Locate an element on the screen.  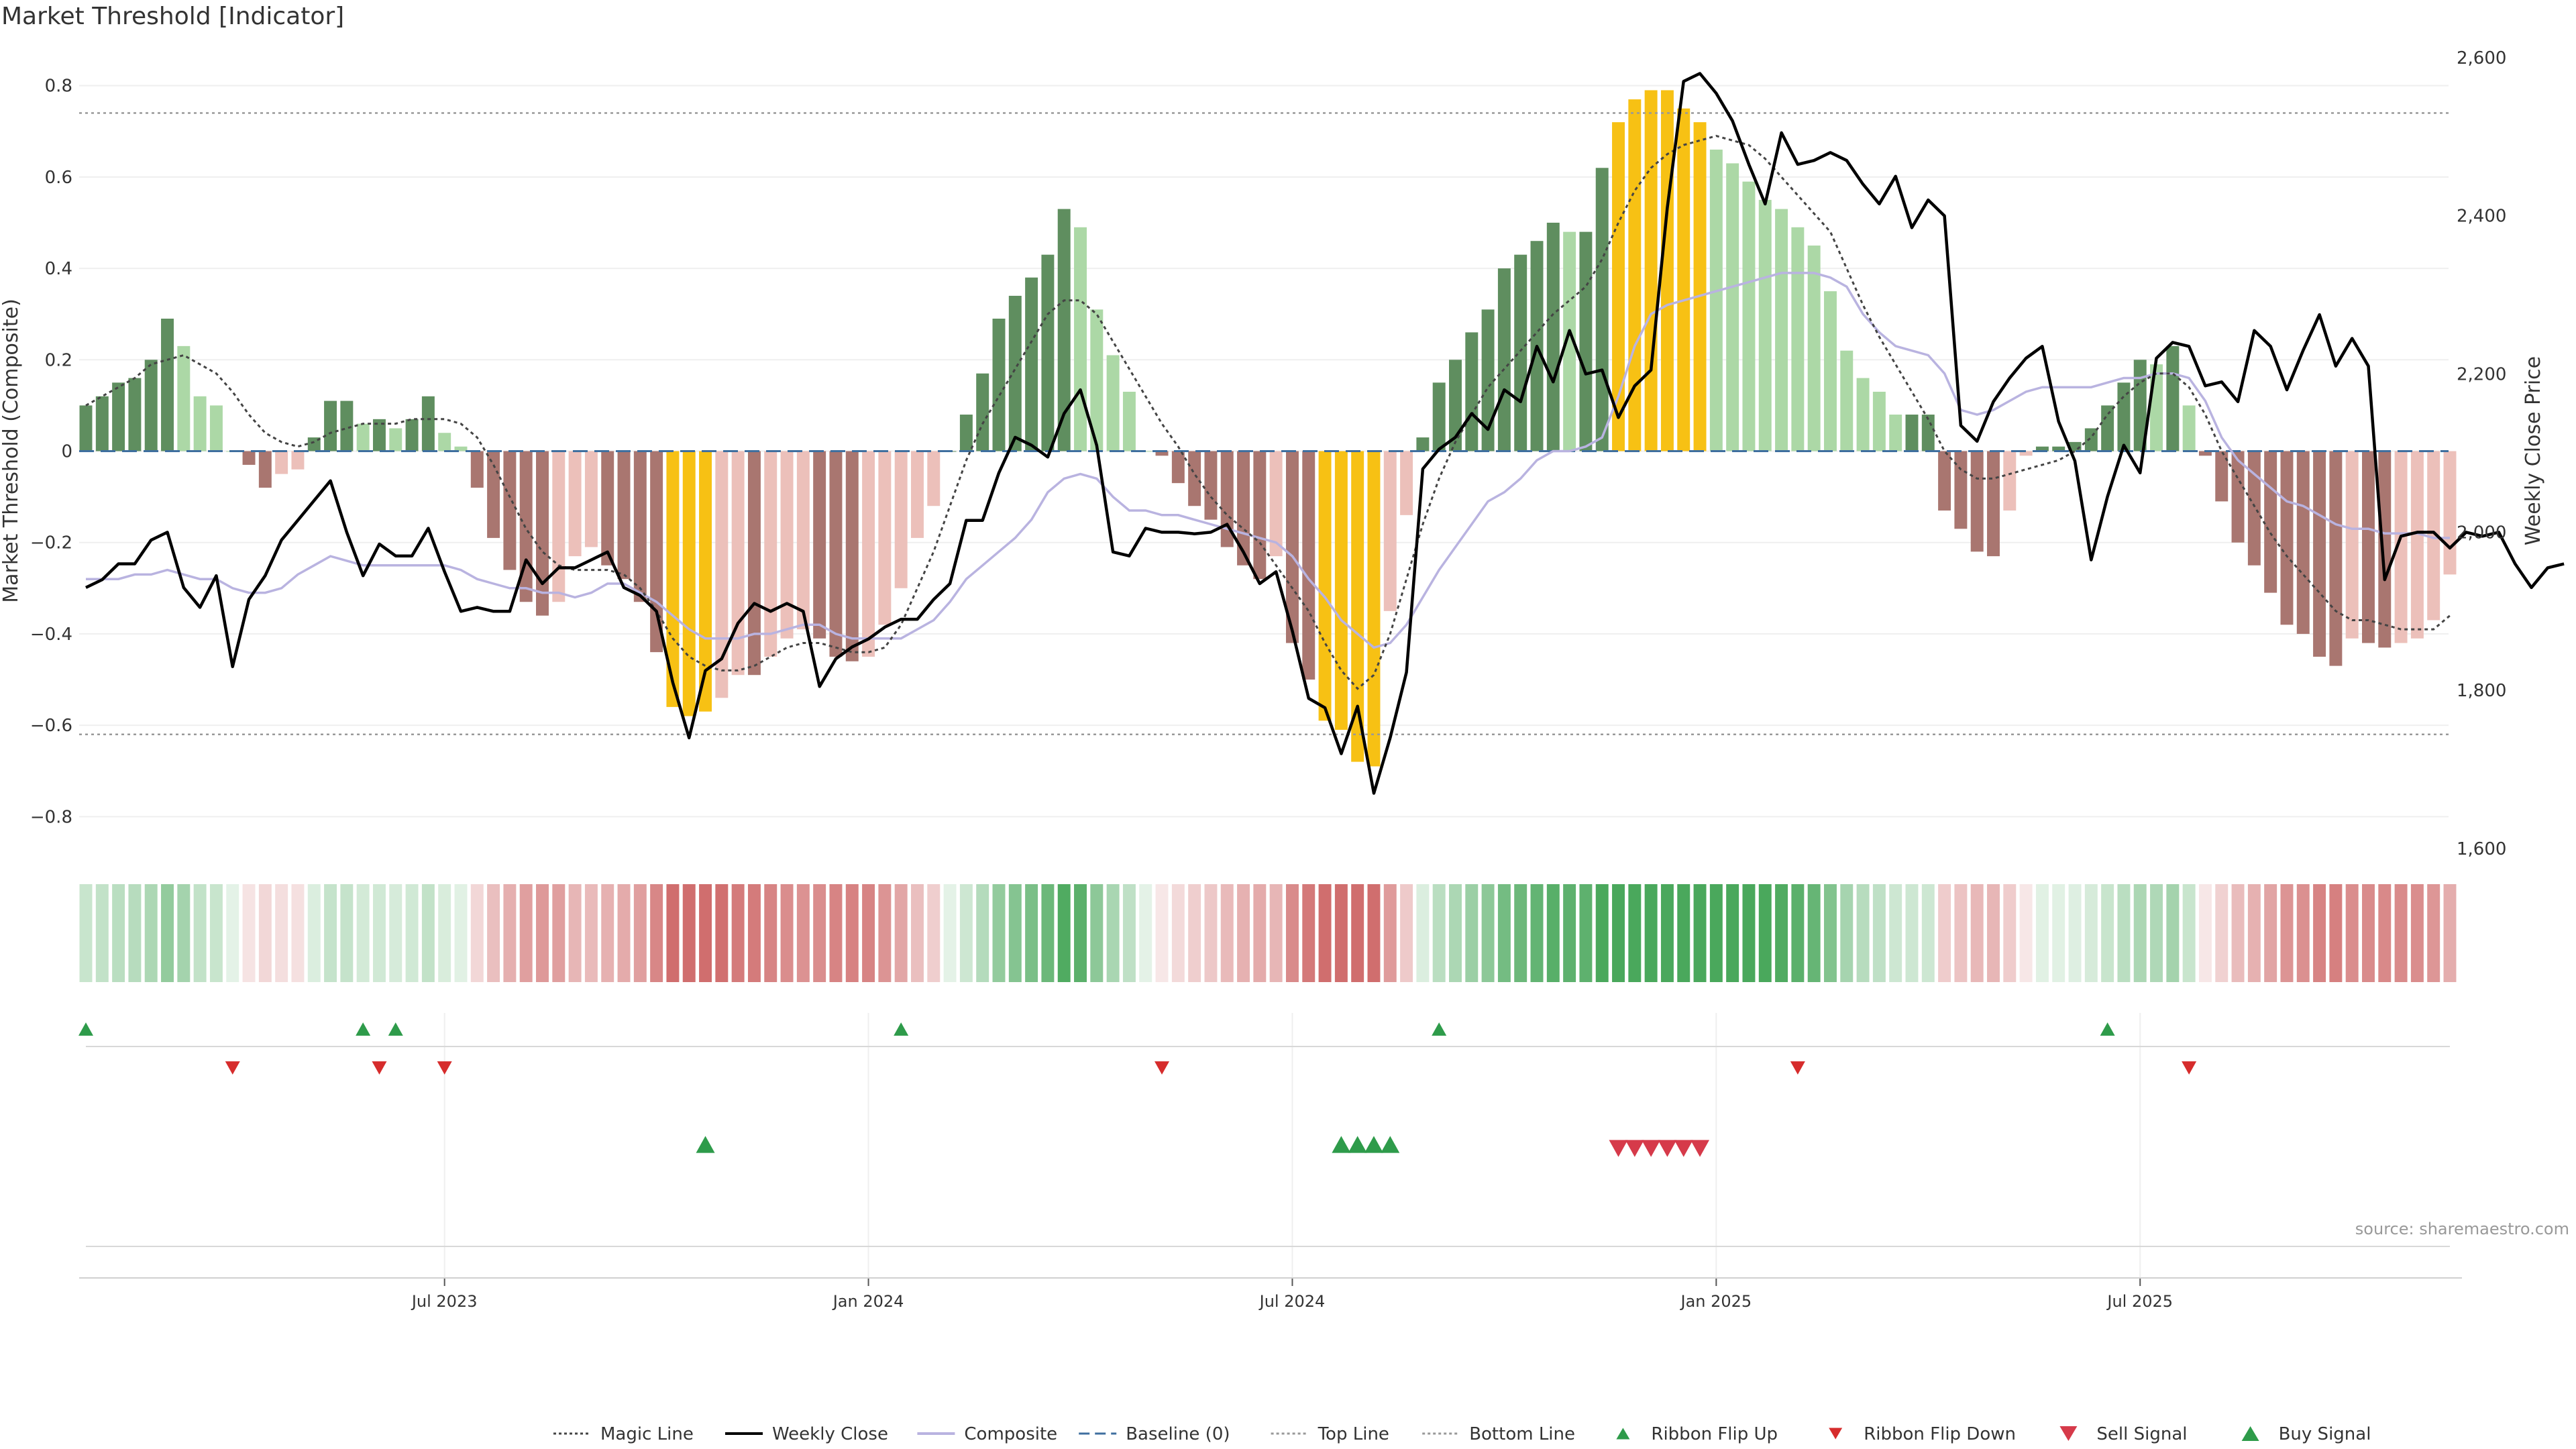
x-tick-label: Jul 2023 is located at coordinates (444, 1301).